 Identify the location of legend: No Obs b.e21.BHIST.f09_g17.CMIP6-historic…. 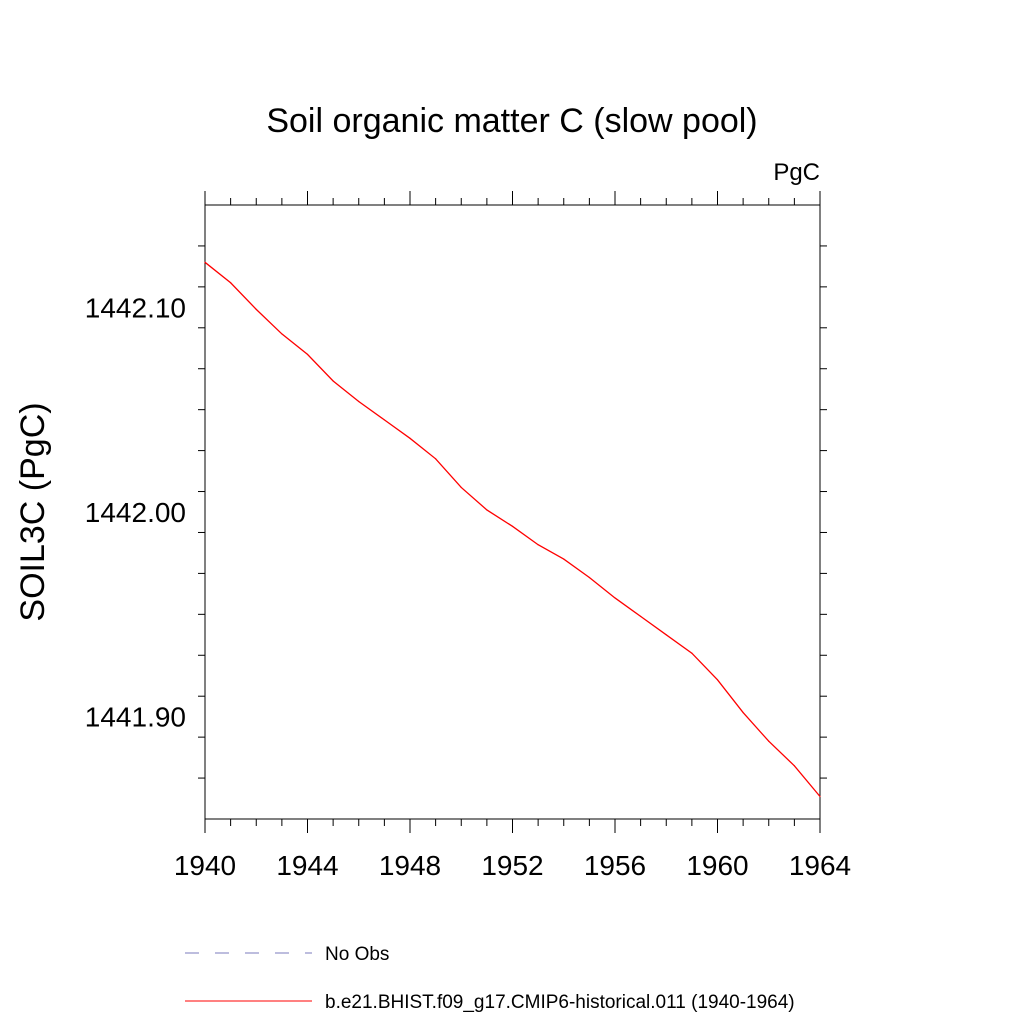
(490, 978).